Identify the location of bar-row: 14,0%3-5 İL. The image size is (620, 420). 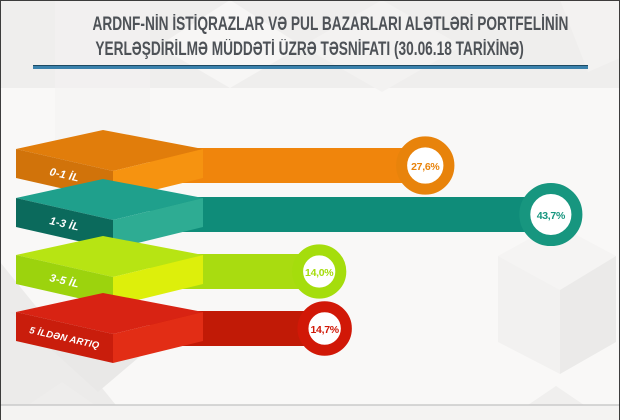
(181, 271).